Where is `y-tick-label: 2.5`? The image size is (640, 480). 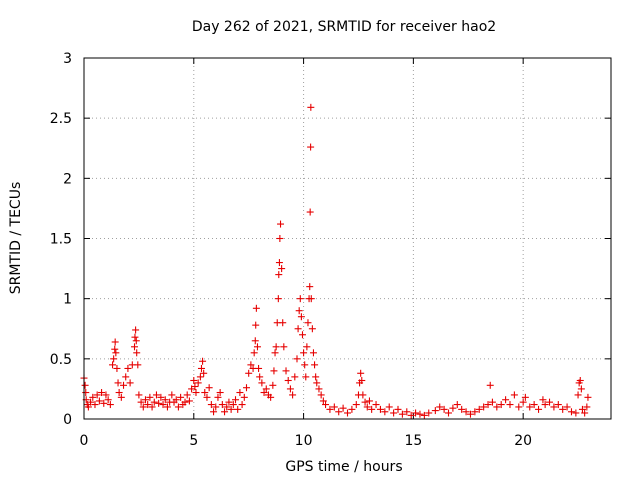 y-tick-label: 2.5 is located at coordinates (61, 119).